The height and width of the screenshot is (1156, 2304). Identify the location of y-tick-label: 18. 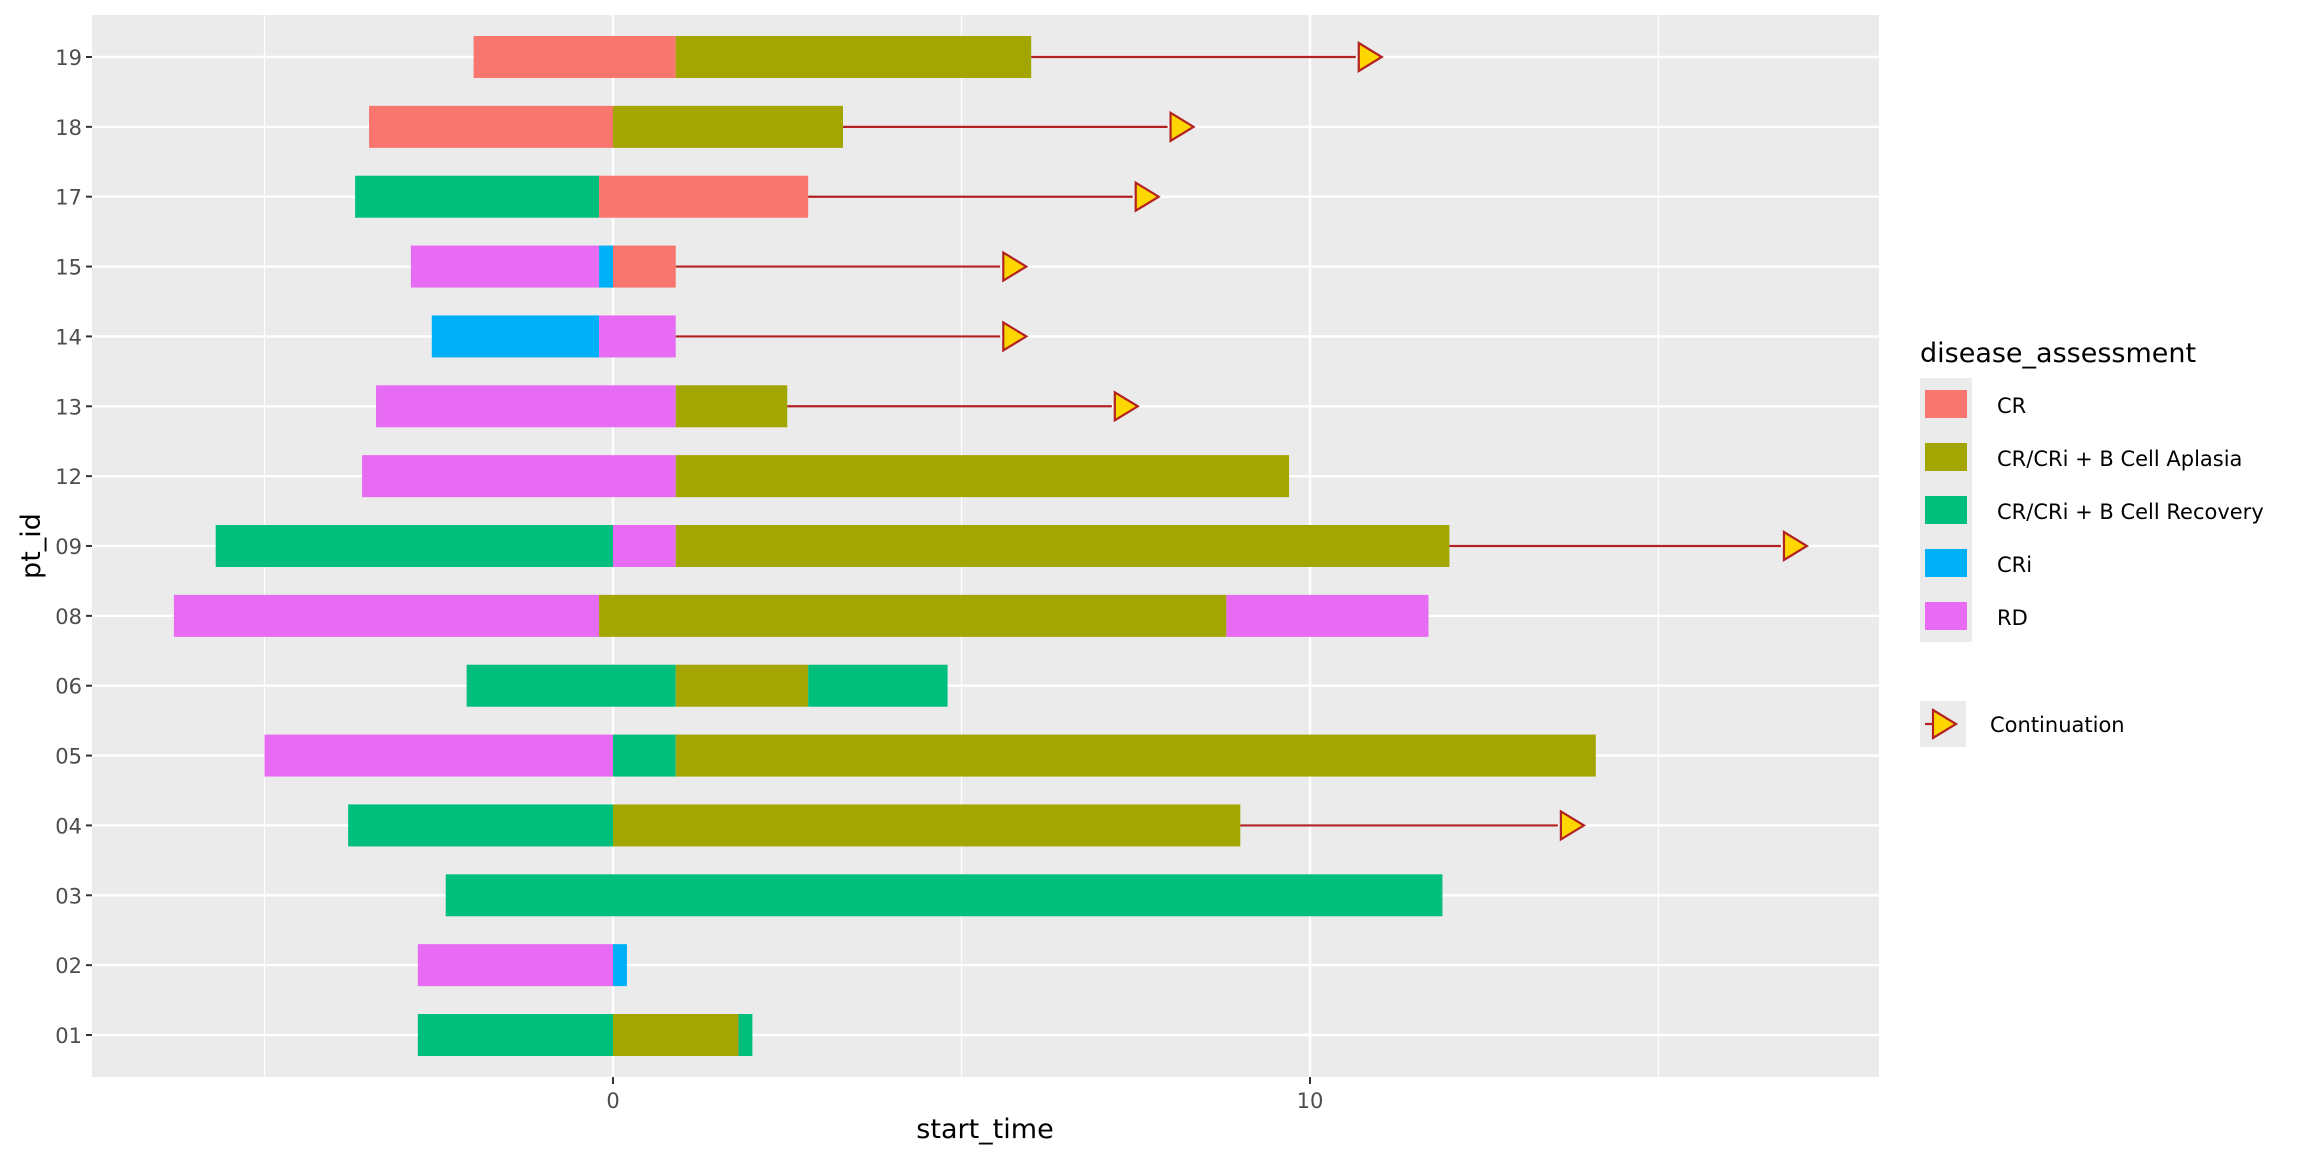
(68, 128).